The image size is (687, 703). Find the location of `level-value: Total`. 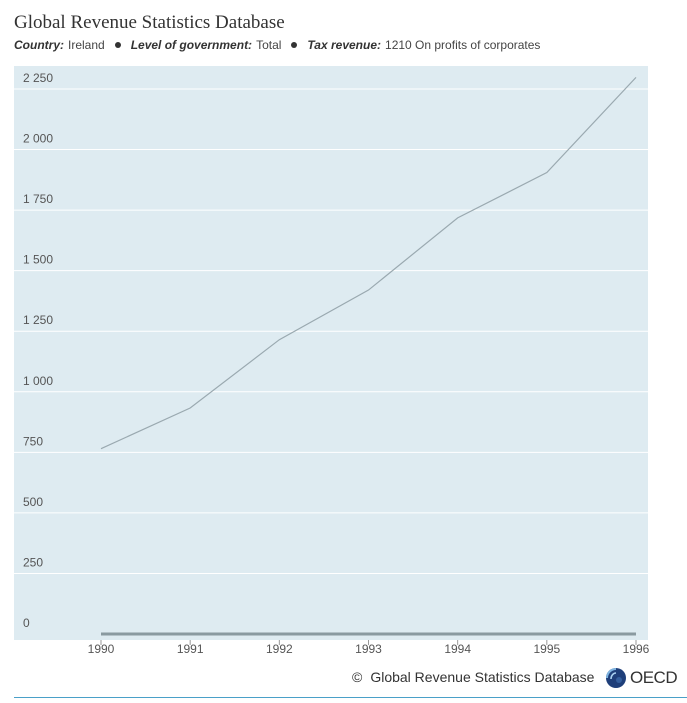

level-value: Total is located at coordinates (269, 45).